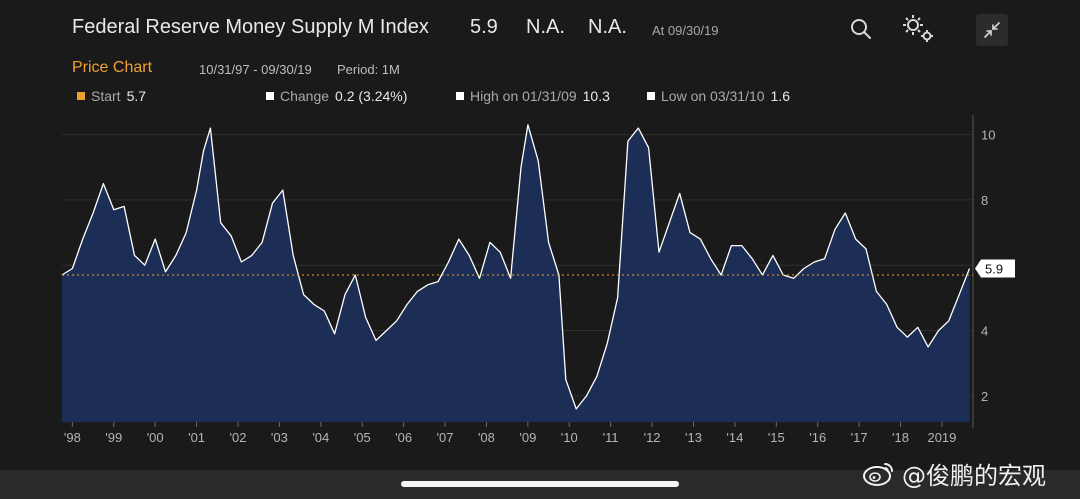 The height and width of the screenshot is (499, 1080). What do you see at coordinates (693, 437) in the screenshot?
I see `x-tick-label: '13` at bounding box center [693, 437].